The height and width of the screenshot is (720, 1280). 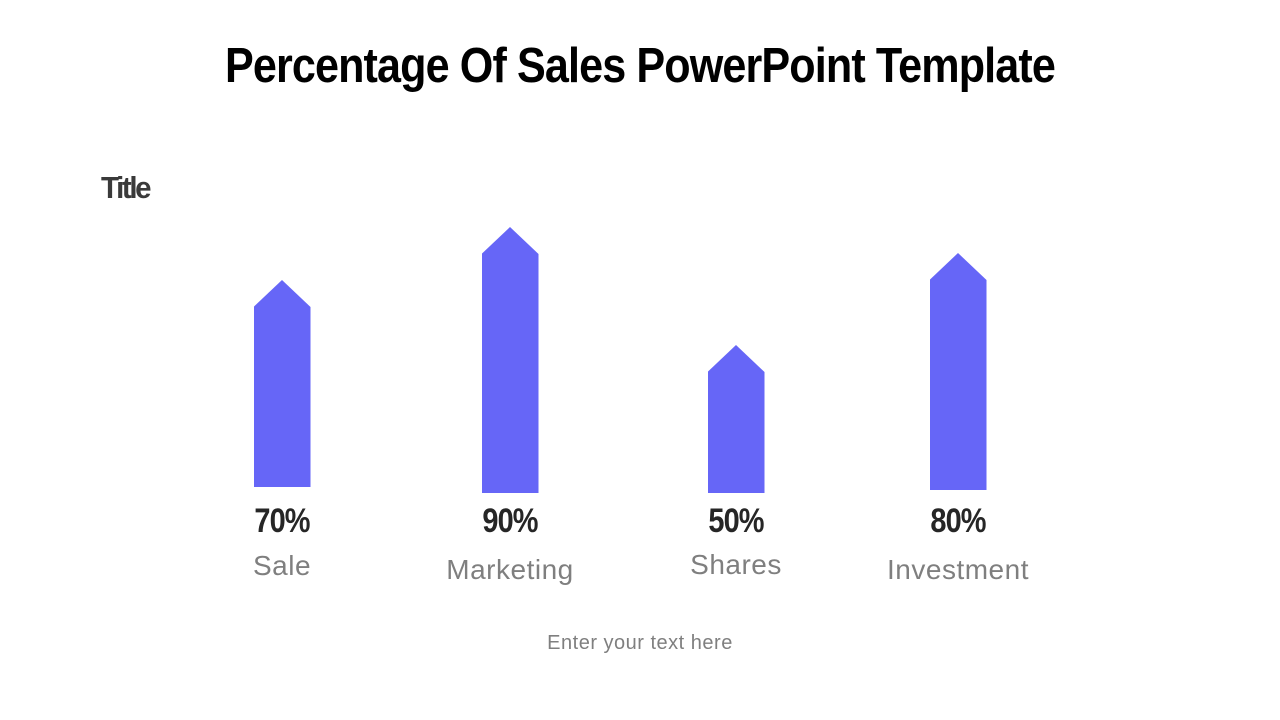 What do you see at coordinates (282, 521) in the screenshot?
I see `bar-value-label-sale: 70%` at bounding box center [282, 521].